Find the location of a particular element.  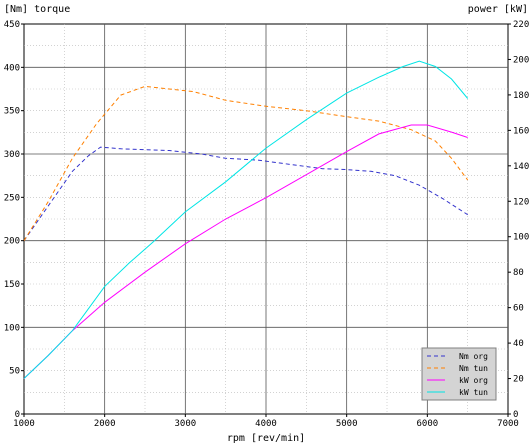

x-tick-label: 7000 is located at coordinates (508, 424).